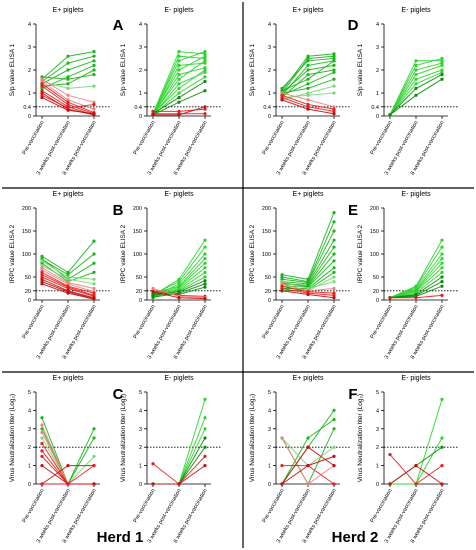 This screenshot has height=550, width=476. Describe the element at coordinates (375, 108) in the screenshot. I see `y-tick-label: 0.4` at that location.